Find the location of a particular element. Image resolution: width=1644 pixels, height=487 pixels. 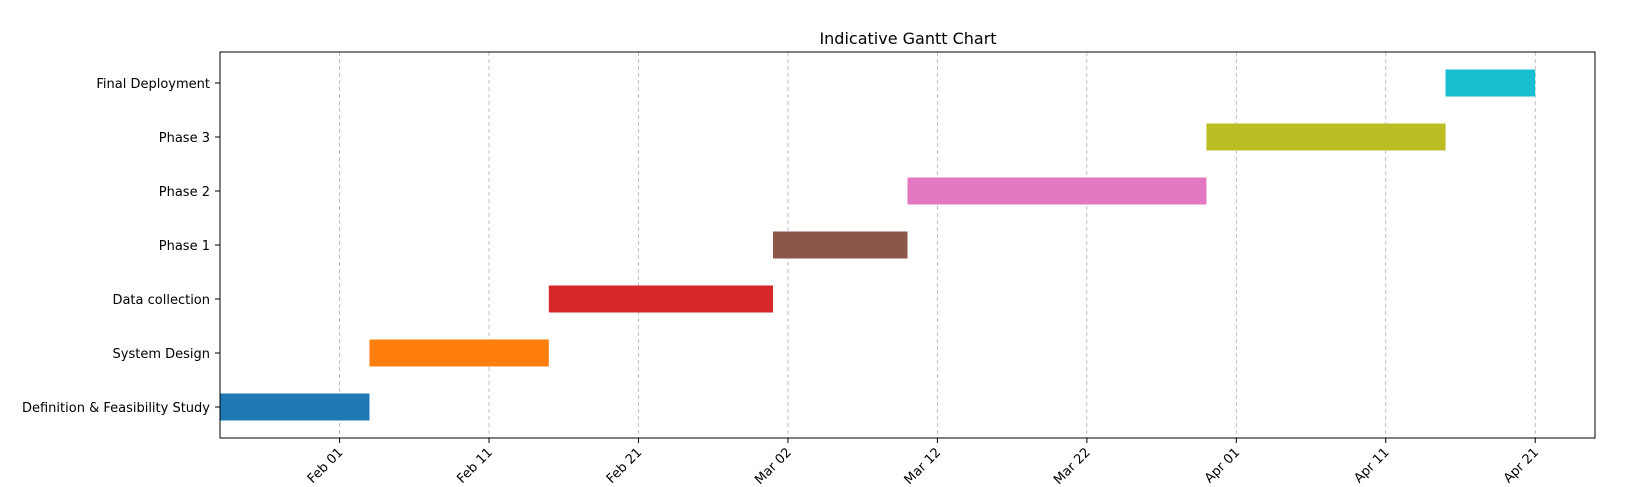

y-tick-label: Data collection is located at coordinates (161, 300).